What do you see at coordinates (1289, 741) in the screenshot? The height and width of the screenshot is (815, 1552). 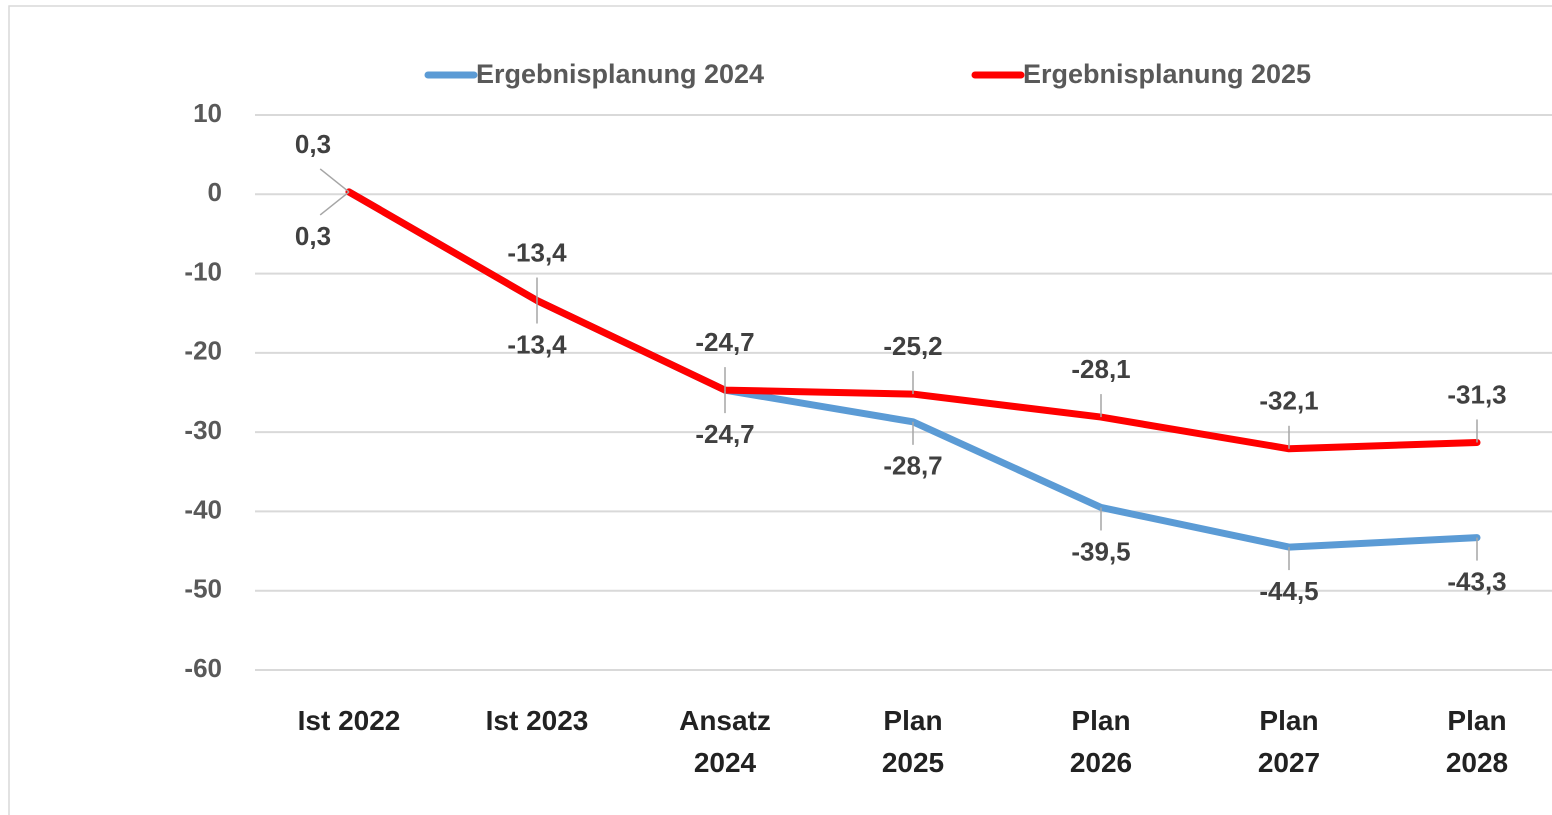 I see `x-tick-label: Plan 2027` at bounding box center [1289, 741].